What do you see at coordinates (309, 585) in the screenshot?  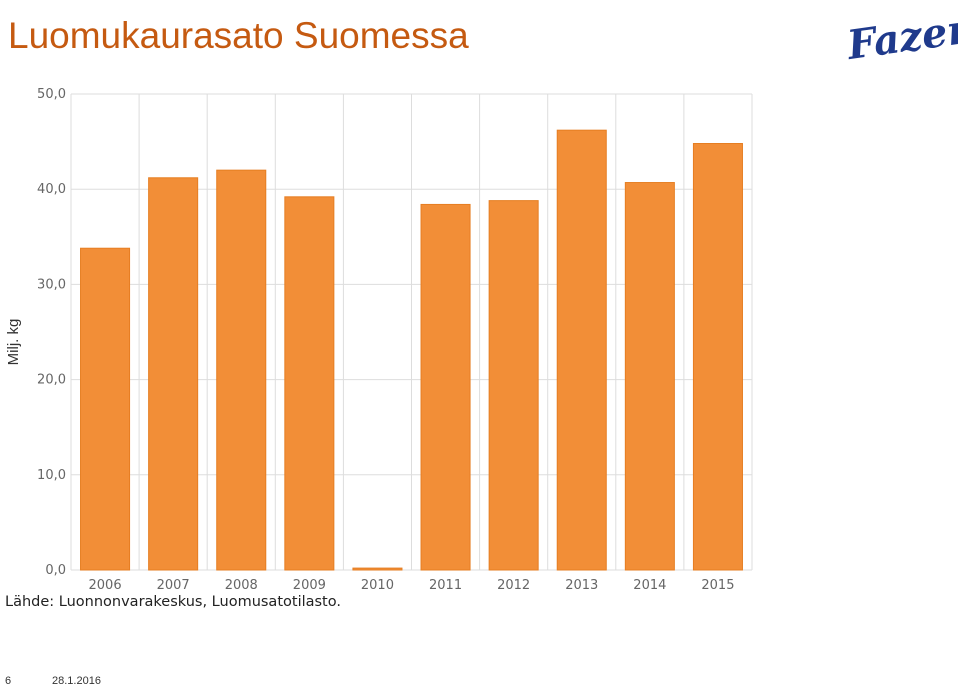 I see `x-tick-label-2009: 2009` at bounding box center [309, 585].